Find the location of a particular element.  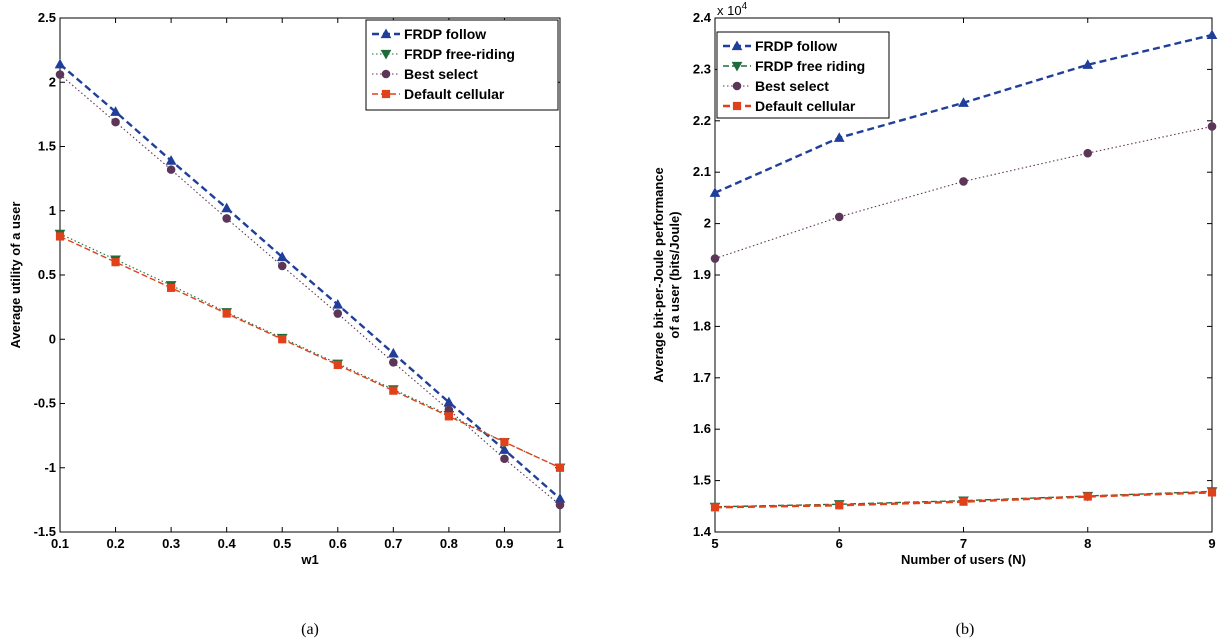

y-tick-label: 1.6 is located at coordinates (702, 428).